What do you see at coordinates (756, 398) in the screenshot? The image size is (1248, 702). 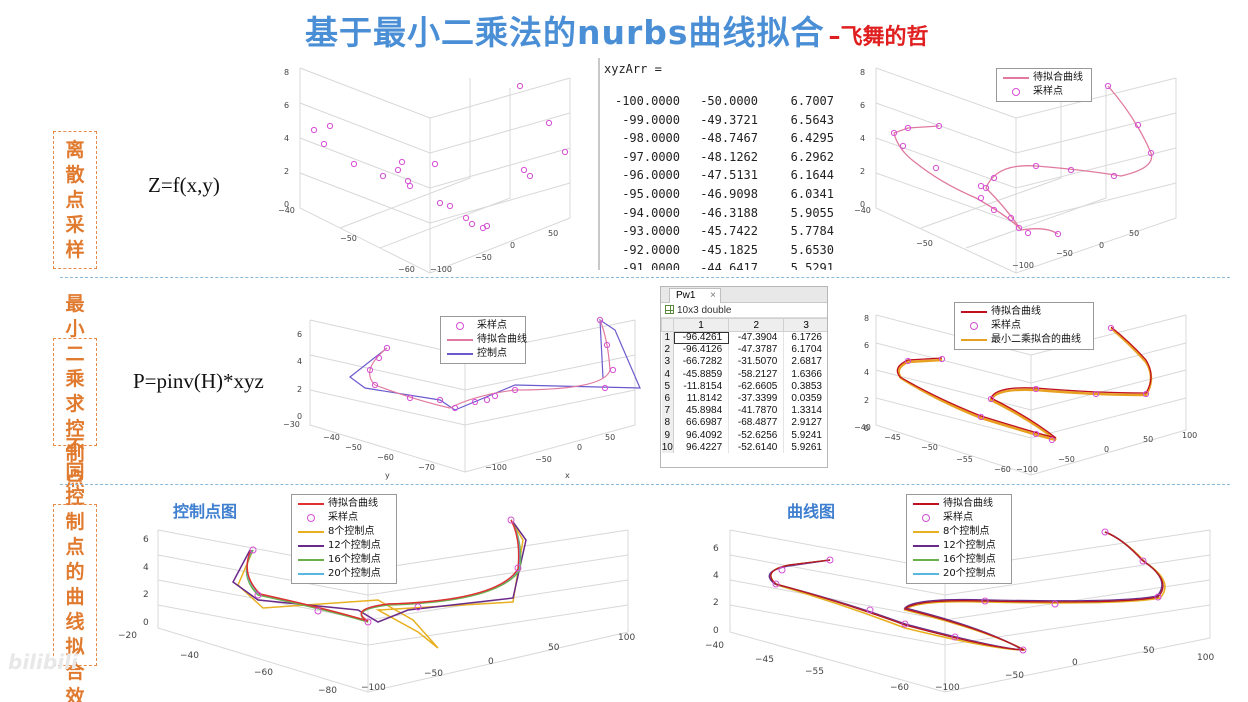 I see `table-cell: -37.3399` at bounding box center [756, 398].